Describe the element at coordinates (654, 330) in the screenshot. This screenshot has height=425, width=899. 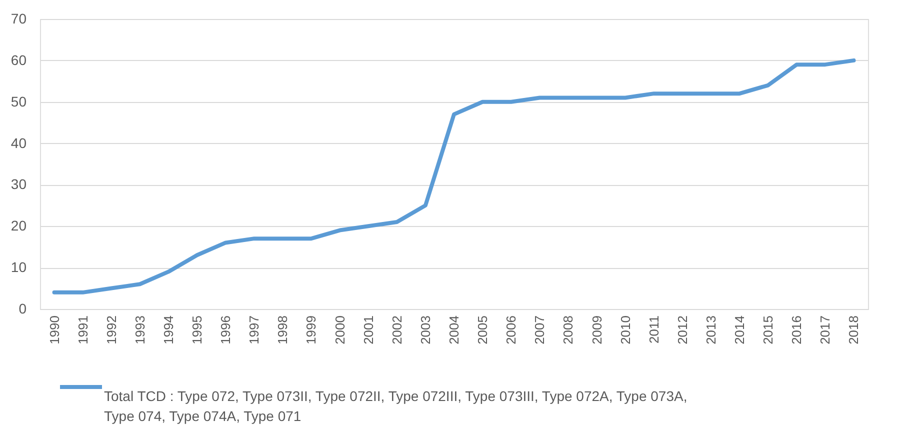
I see `x-tick-label: 2011` at that location.